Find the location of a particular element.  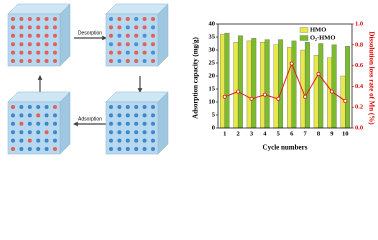

x-tick-label: 6 is located at coordinates (292, 133).